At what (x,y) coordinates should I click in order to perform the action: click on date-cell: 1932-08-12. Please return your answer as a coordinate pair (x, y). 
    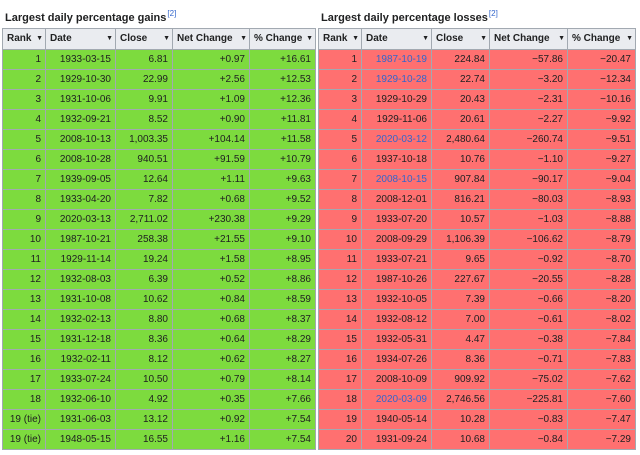
    Looking at the image, I should click on (396, 319).